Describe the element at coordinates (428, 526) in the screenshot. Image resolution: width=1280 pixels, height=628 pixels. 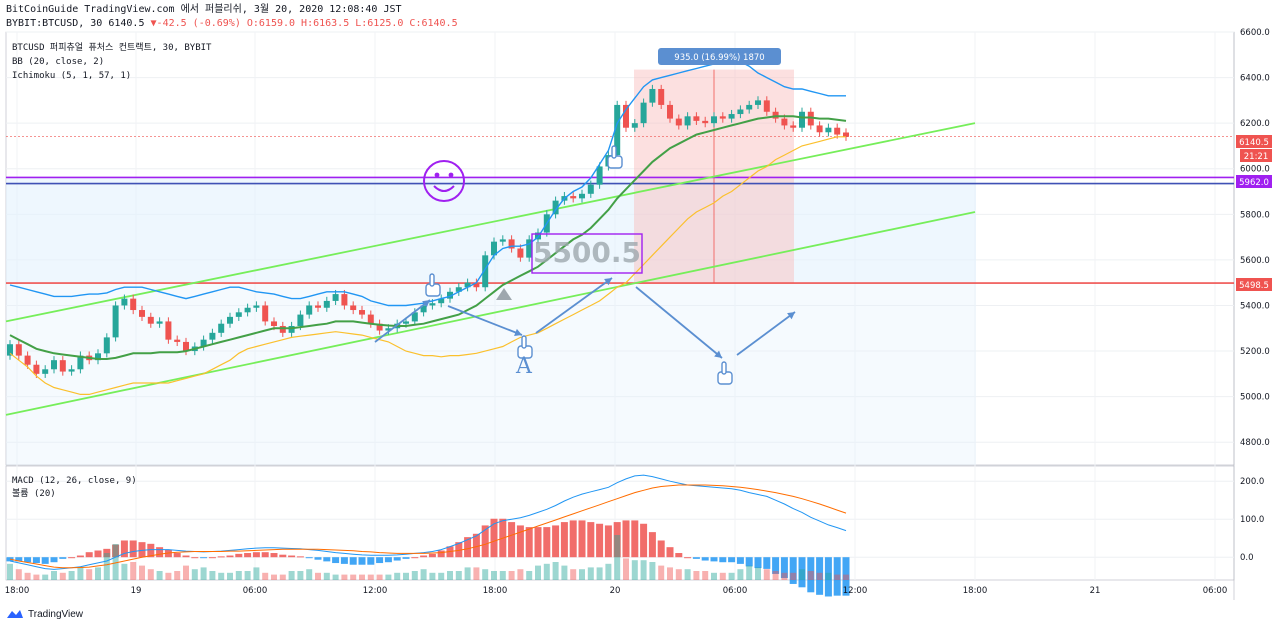
I see `macd-signal-line` at that location.